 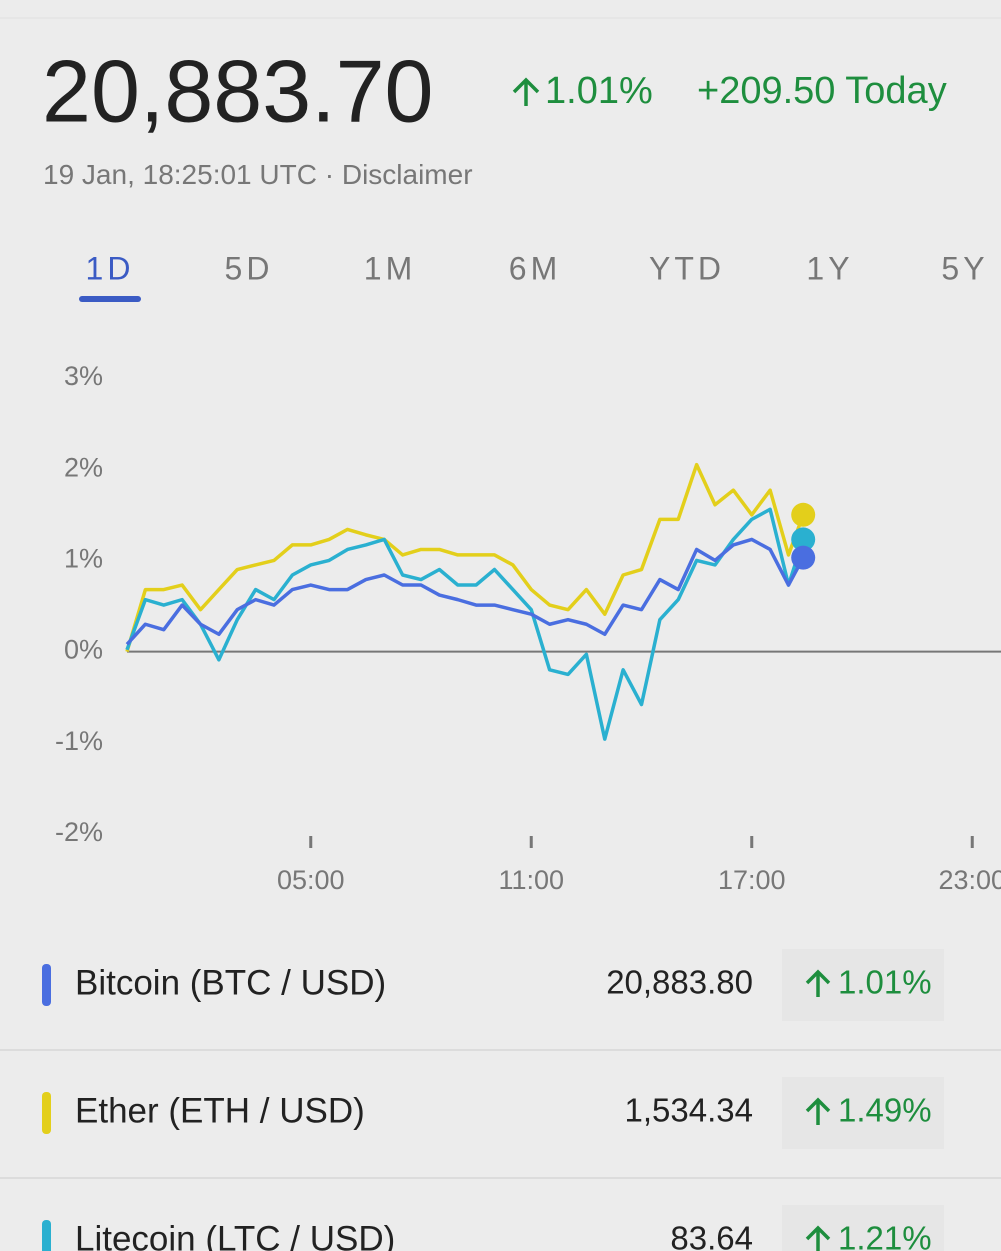 I want to click on x-tick-label: 05:00, so click(x=311, y=880).